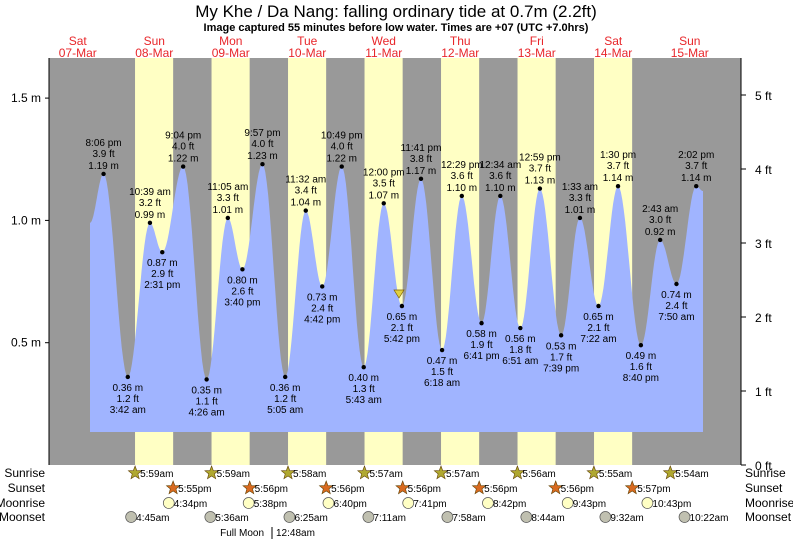 The image size is (793, 539). Describe the element at coordinates (194, 489) in the screenshot. I see `sunset-time: 5:55pm` at that location.